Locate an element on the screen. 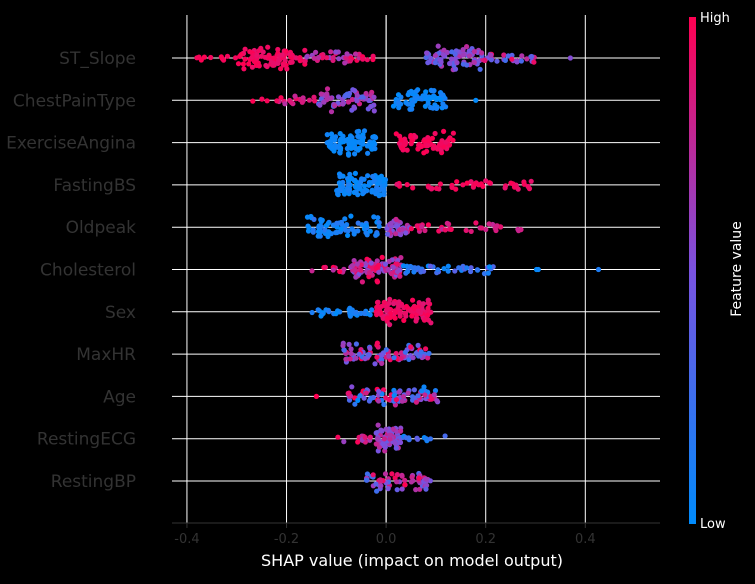 This screenshot has width=755, height=584. x-tick-label: -0.2 is located at coordinates (286, 539).